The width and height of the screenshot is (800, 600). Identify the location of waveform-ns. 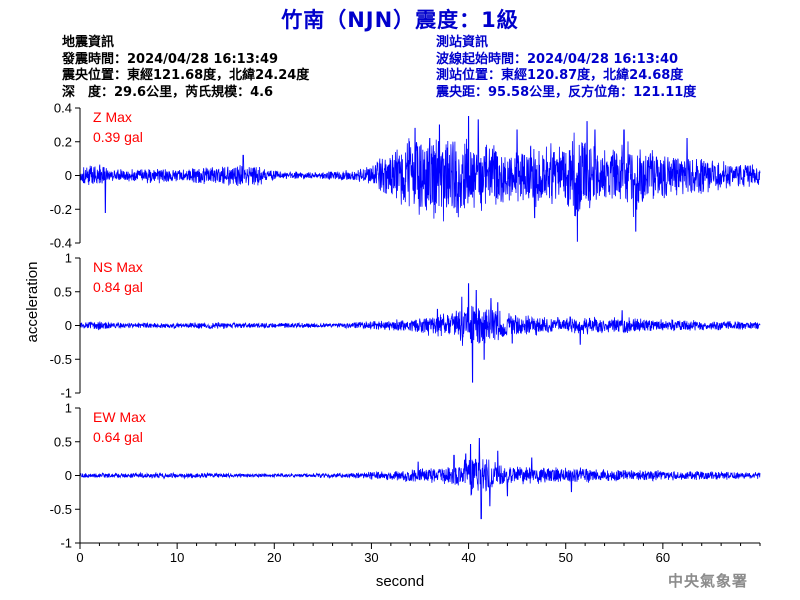
(420, 333).